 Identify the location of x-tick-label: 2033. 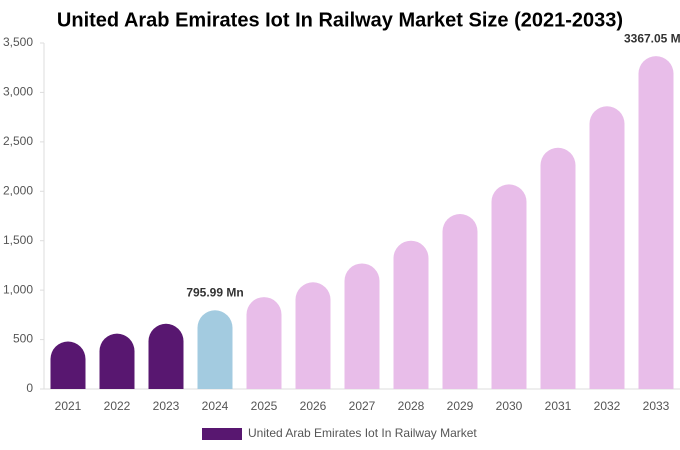
(656, 406).